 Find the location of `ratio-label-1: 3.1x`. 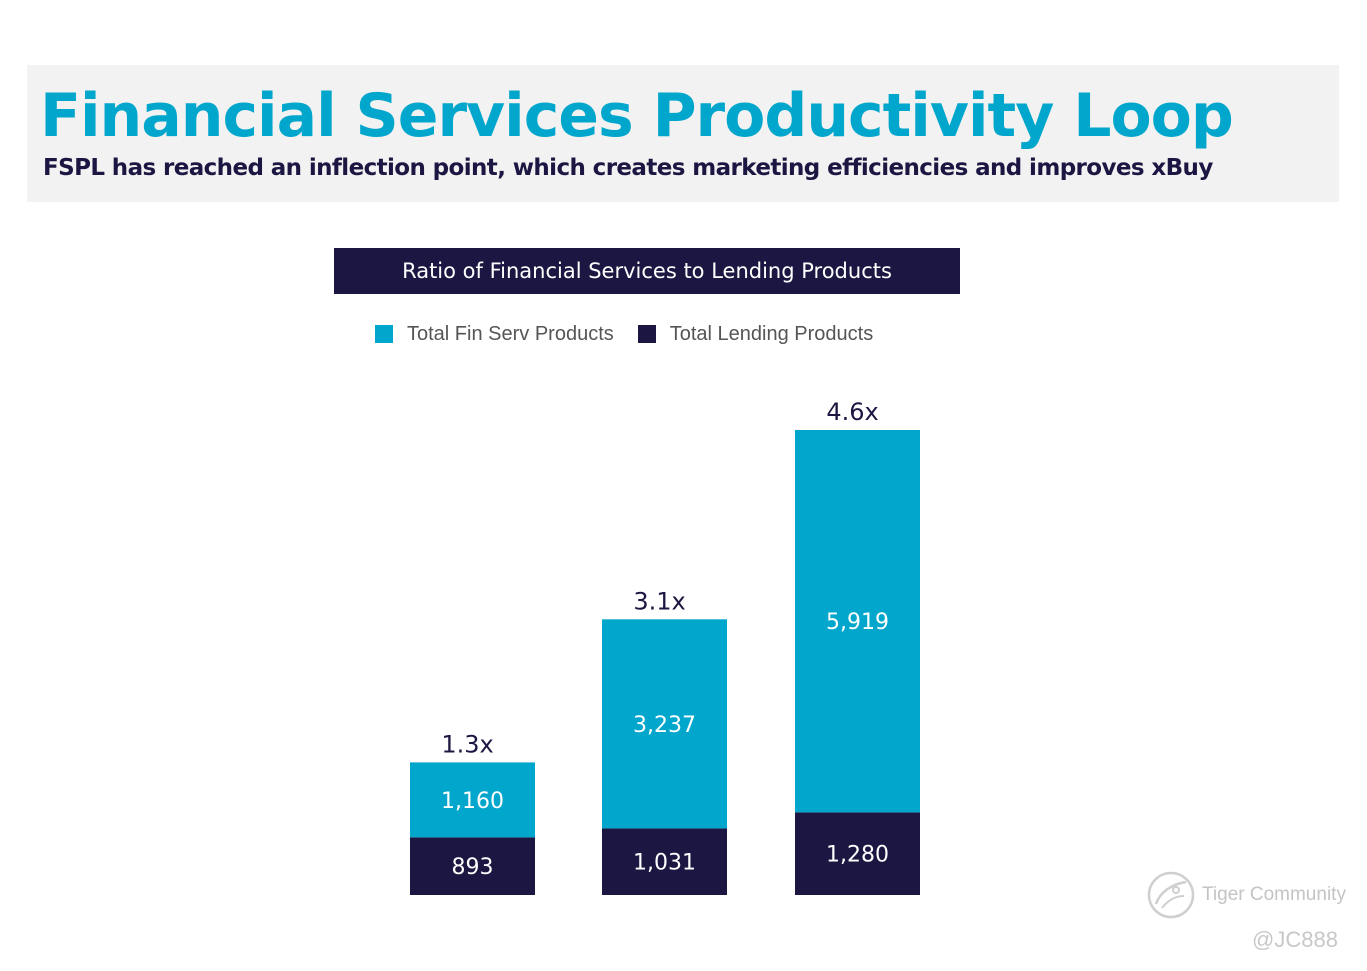

ratio-label-1: 3.1x is located at coordinates (659, 601).